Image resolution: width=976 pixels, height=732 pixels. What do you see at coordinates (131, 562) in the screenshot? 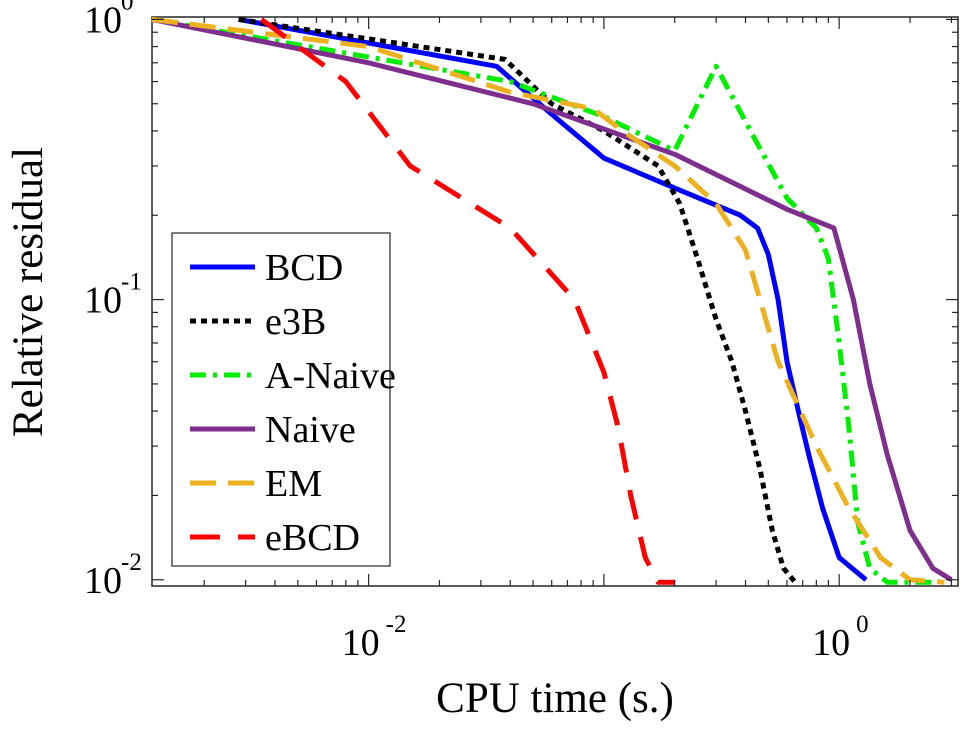
I see `y-tick-exponent-0: -2` at bounding box center [131, 562].